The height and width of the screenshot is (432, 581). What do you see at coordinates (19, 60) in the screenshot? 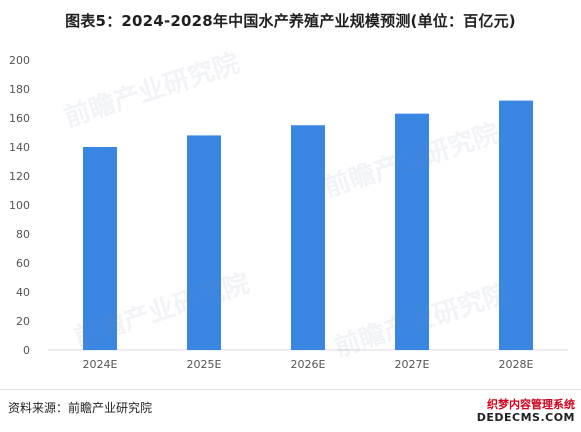
I see `y-tick-label: 200` at bounding box center [19, 60].